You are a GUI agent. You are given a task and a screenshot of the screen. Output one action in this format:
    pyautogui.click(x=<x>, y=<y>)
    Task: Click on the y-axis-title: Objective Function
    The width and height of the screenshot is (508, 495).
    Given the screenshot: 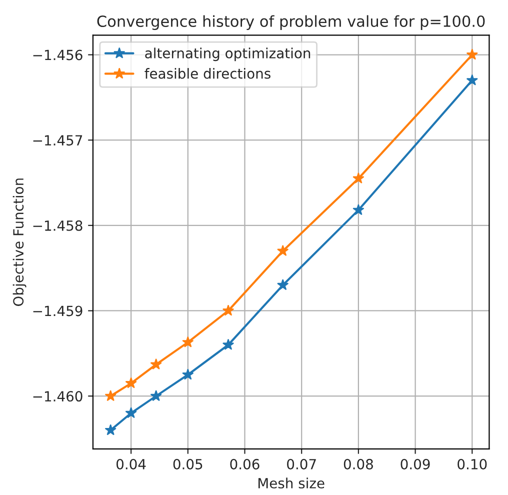 What is the action you would take?
    pyautogui.click(x=19, y=242)
    